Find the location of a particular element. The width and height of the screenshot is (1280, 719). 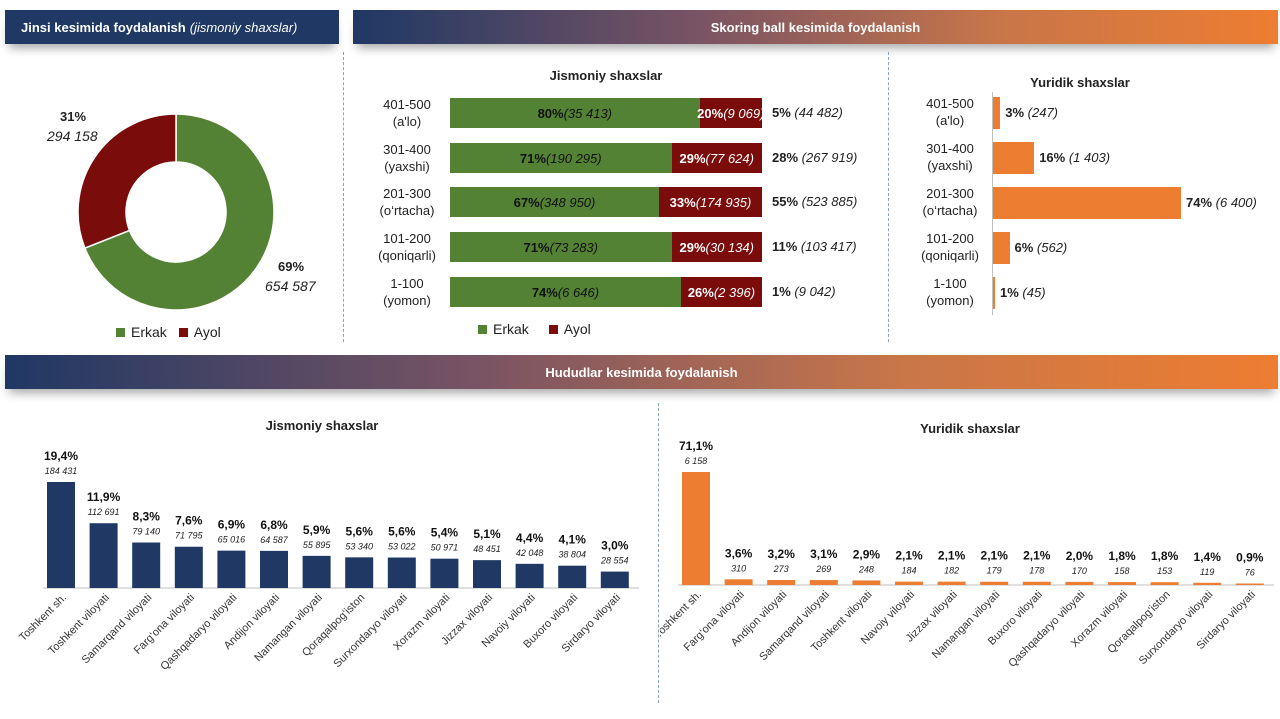

region-value-label: 64 587 is located at coordinates (274, 540).